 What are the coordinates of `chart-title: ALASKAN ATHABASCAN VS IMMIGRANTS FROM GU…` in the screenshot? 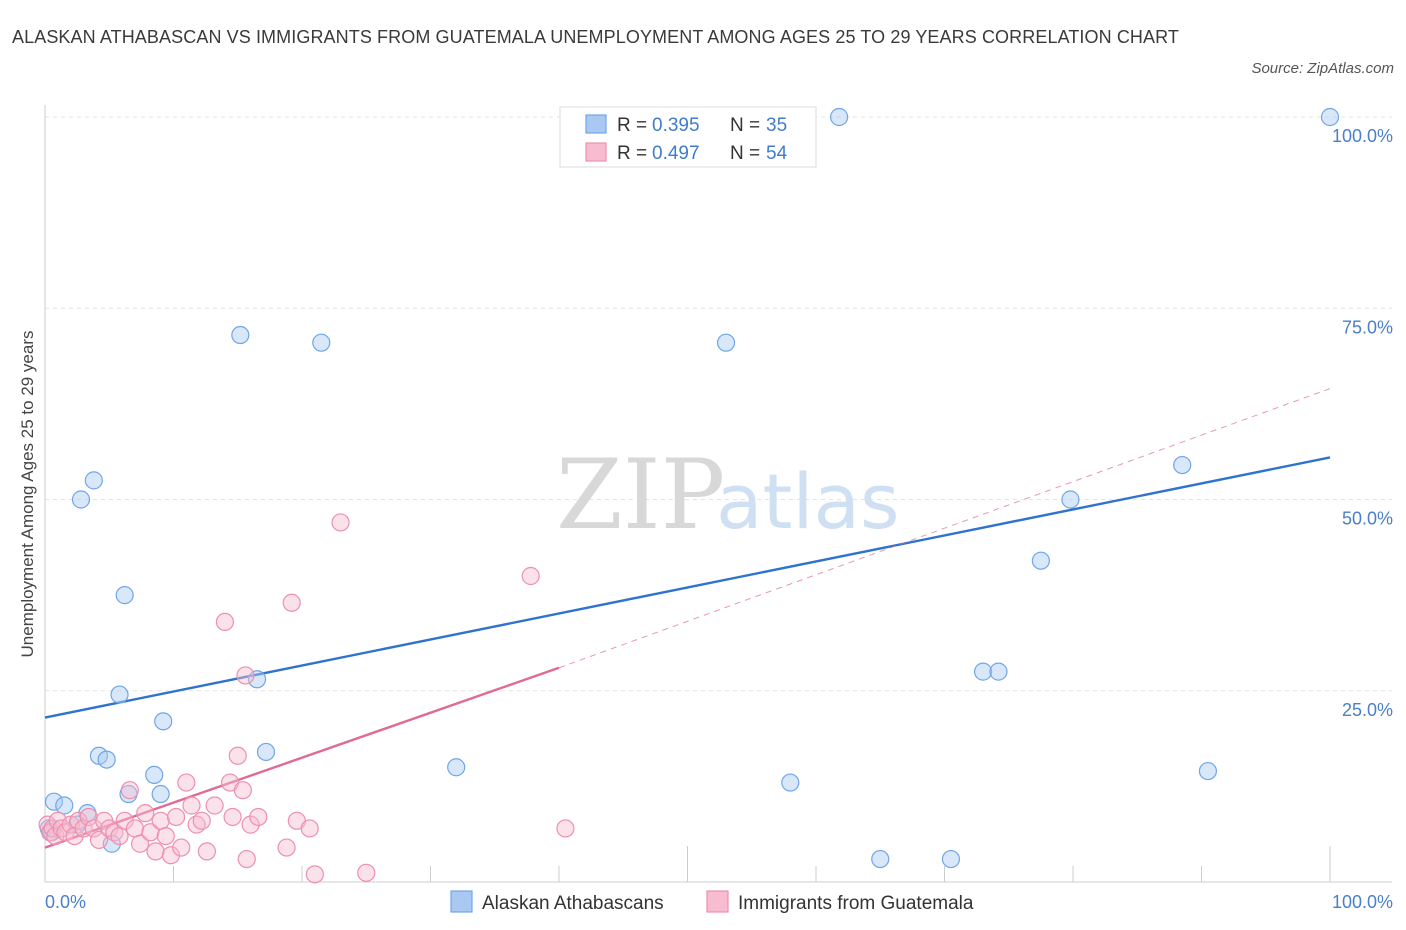 It's located at (596, 37).